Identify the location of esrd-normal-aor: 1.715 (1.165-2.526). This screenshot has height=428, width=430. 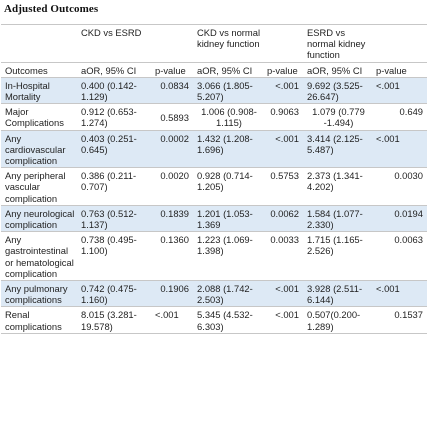
(337, 256).